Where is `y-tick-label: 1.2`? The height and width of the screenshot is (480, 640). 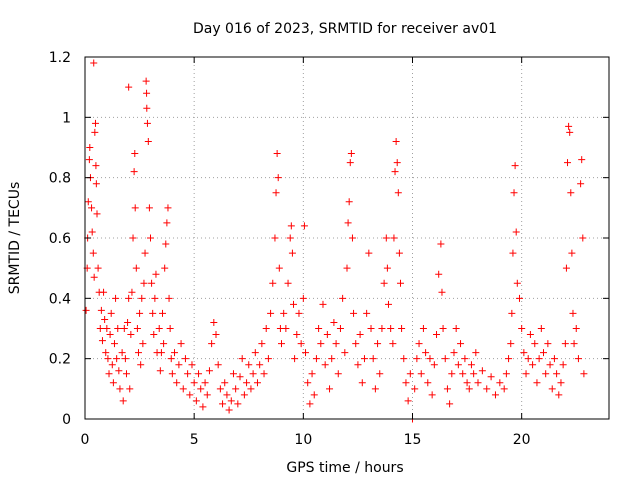 y-tick-label: 1.2 is located at coordinates (60, 58).